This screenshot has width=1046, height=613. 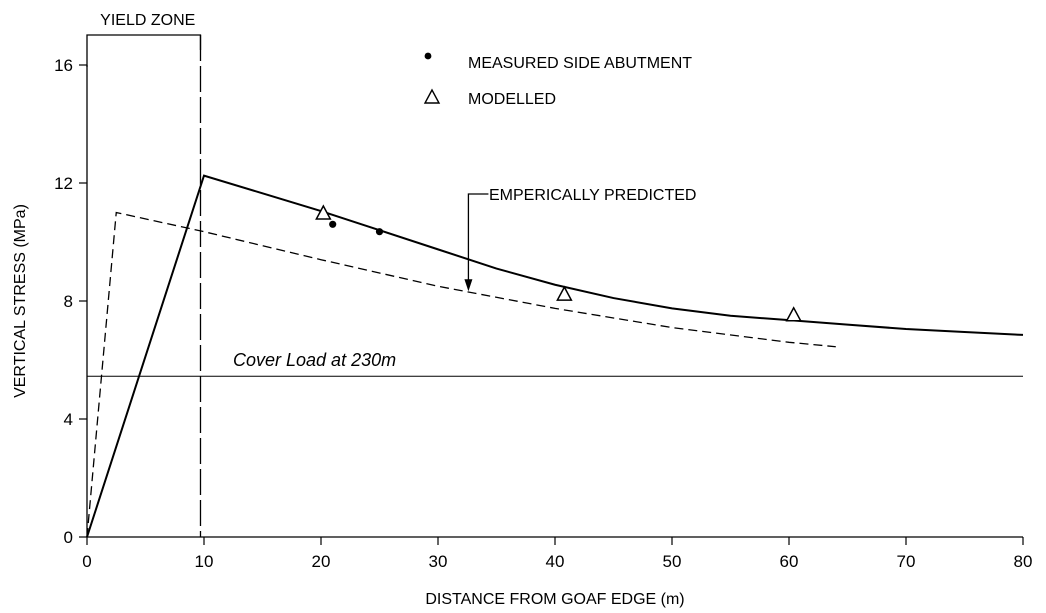 I want to click on legend-label-measured: MEASURED SIDE ABUTMENT, so click(x=580, y=63).